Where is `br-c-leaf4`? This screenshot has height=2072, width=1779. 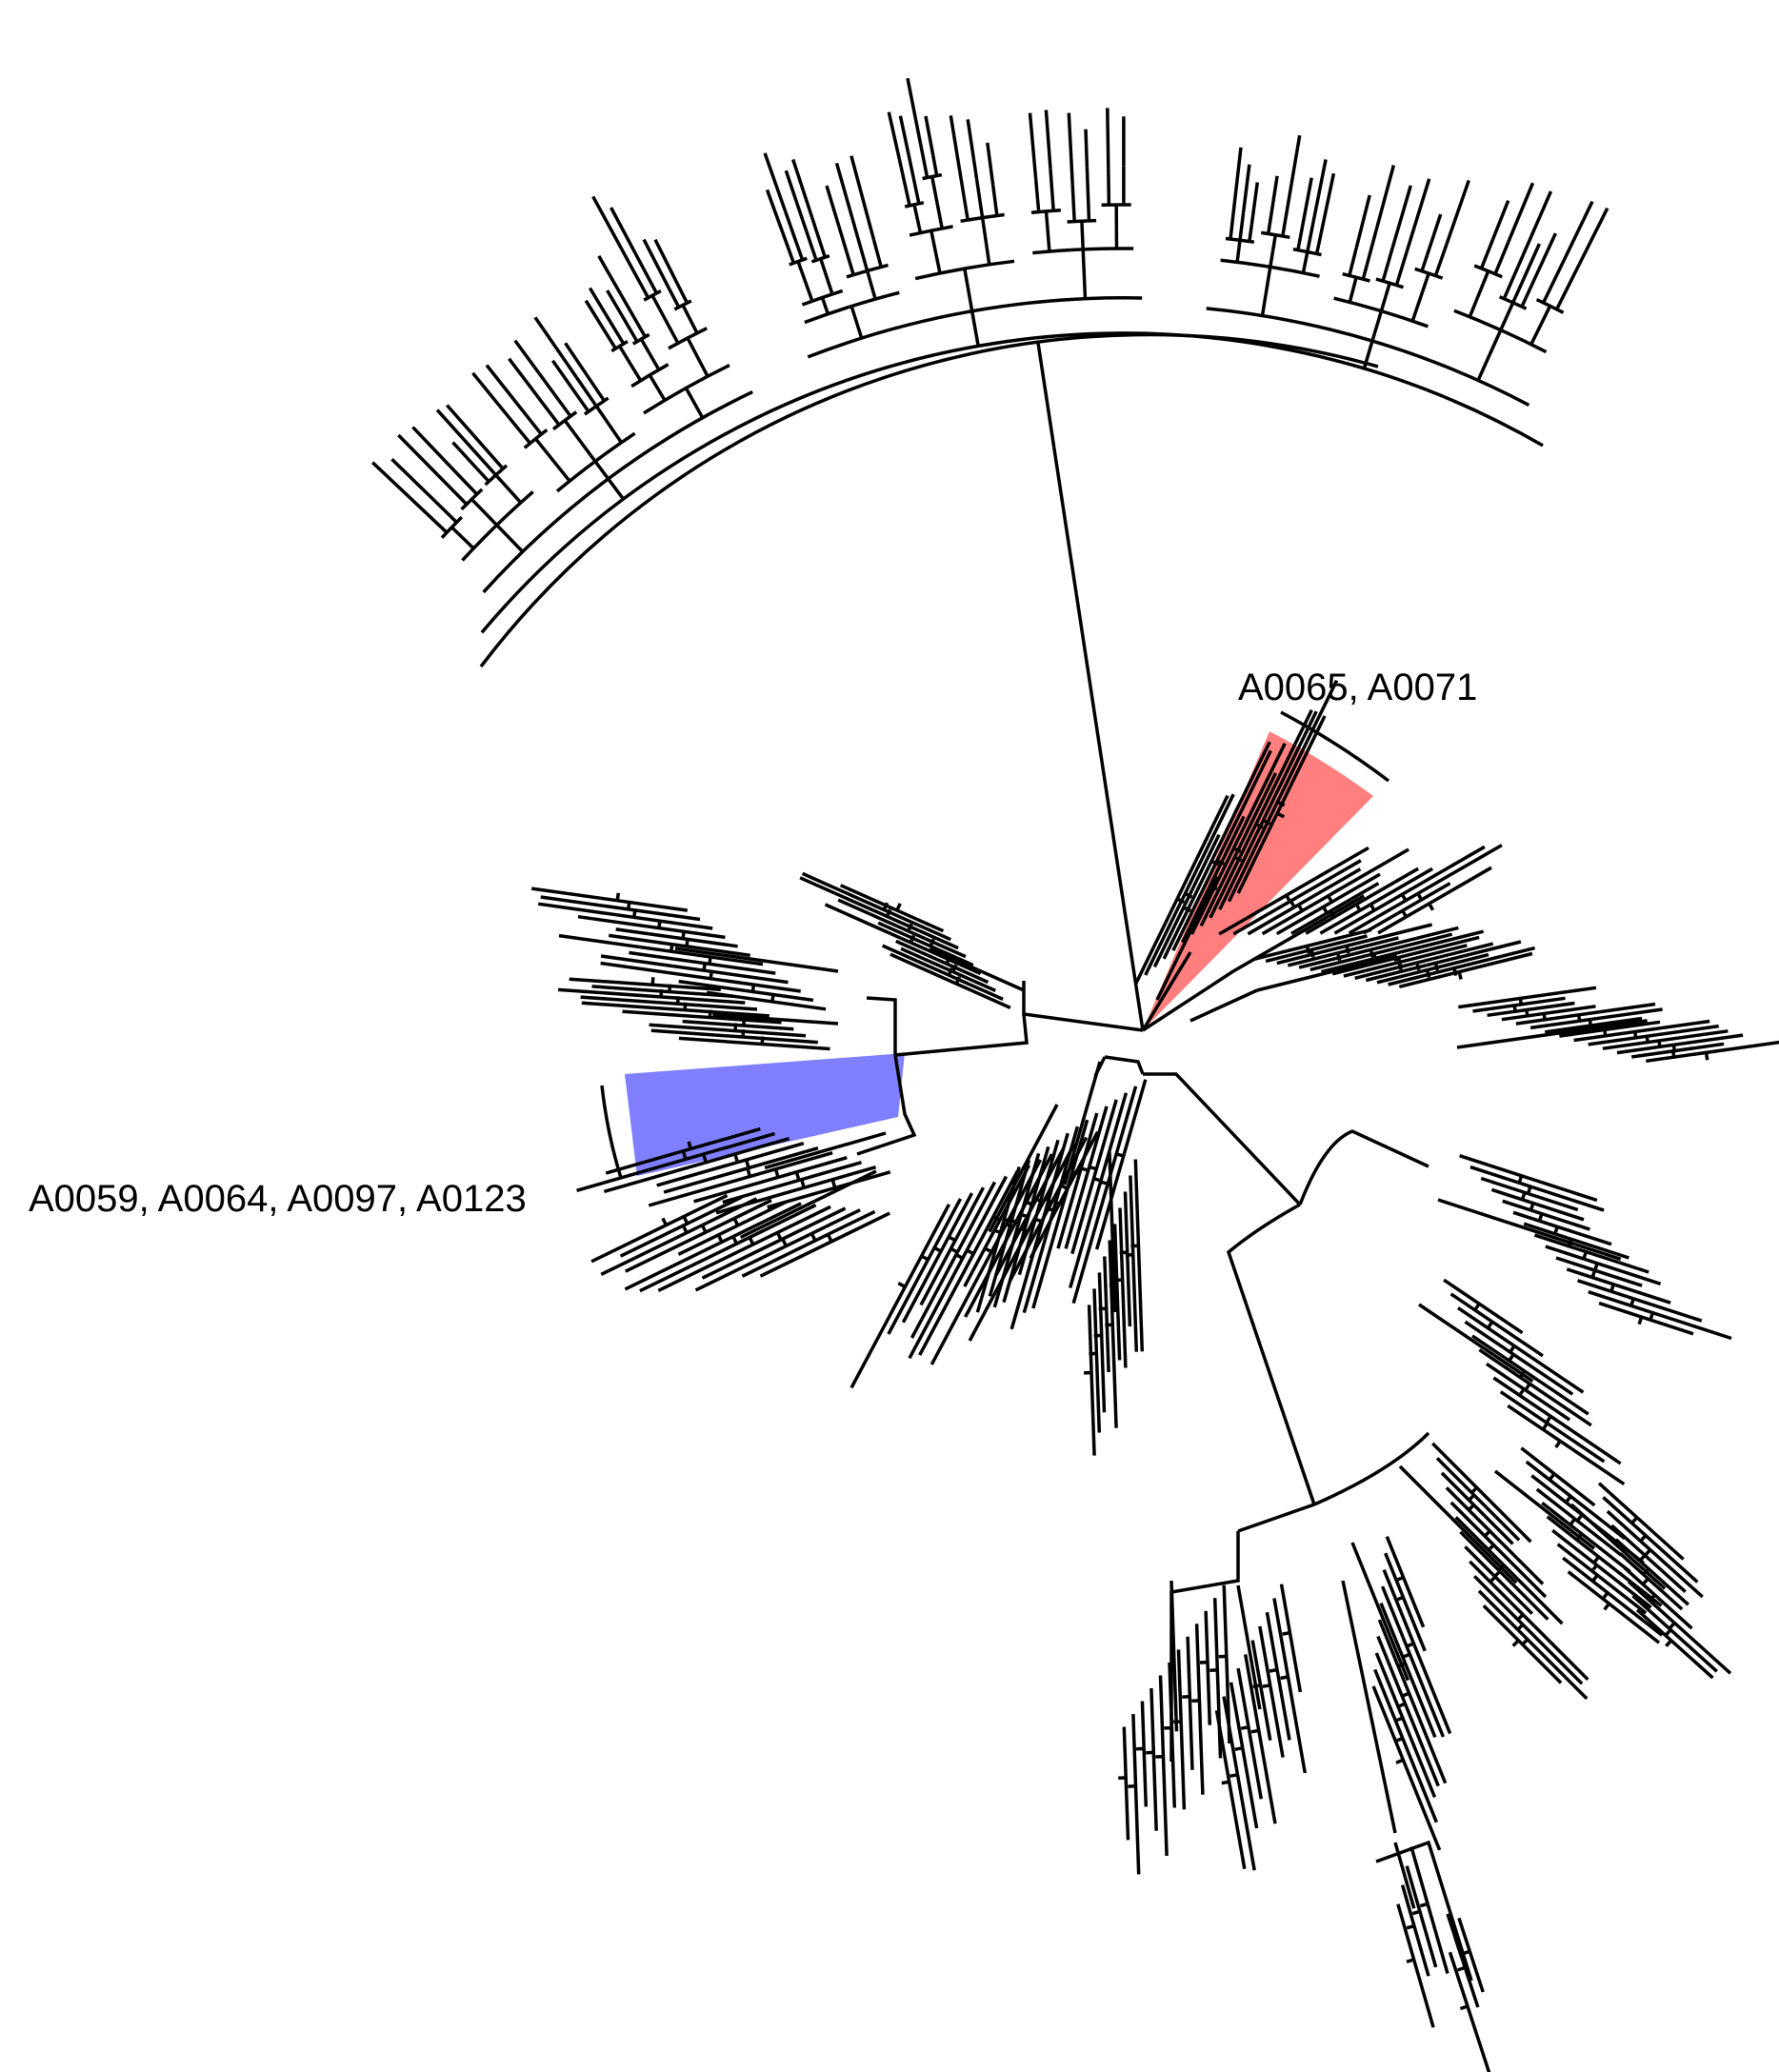
br-c-leaf4 is located at coordinates (1651, 1572).